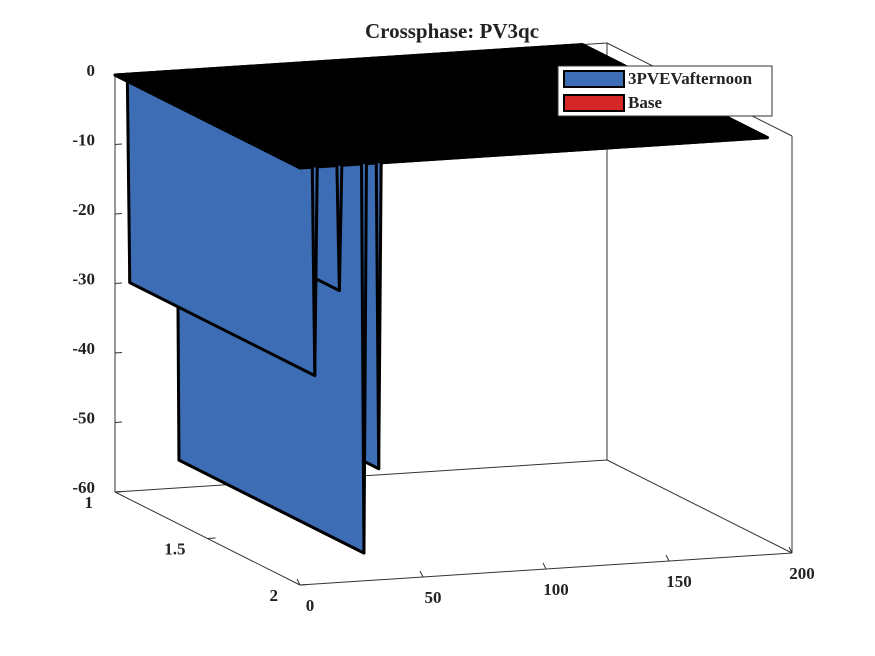 The image size is (875, 656). Describe the element at coordinates (174, 548) in the screenshot. I see `y-tick-label: 1.5` at that location.